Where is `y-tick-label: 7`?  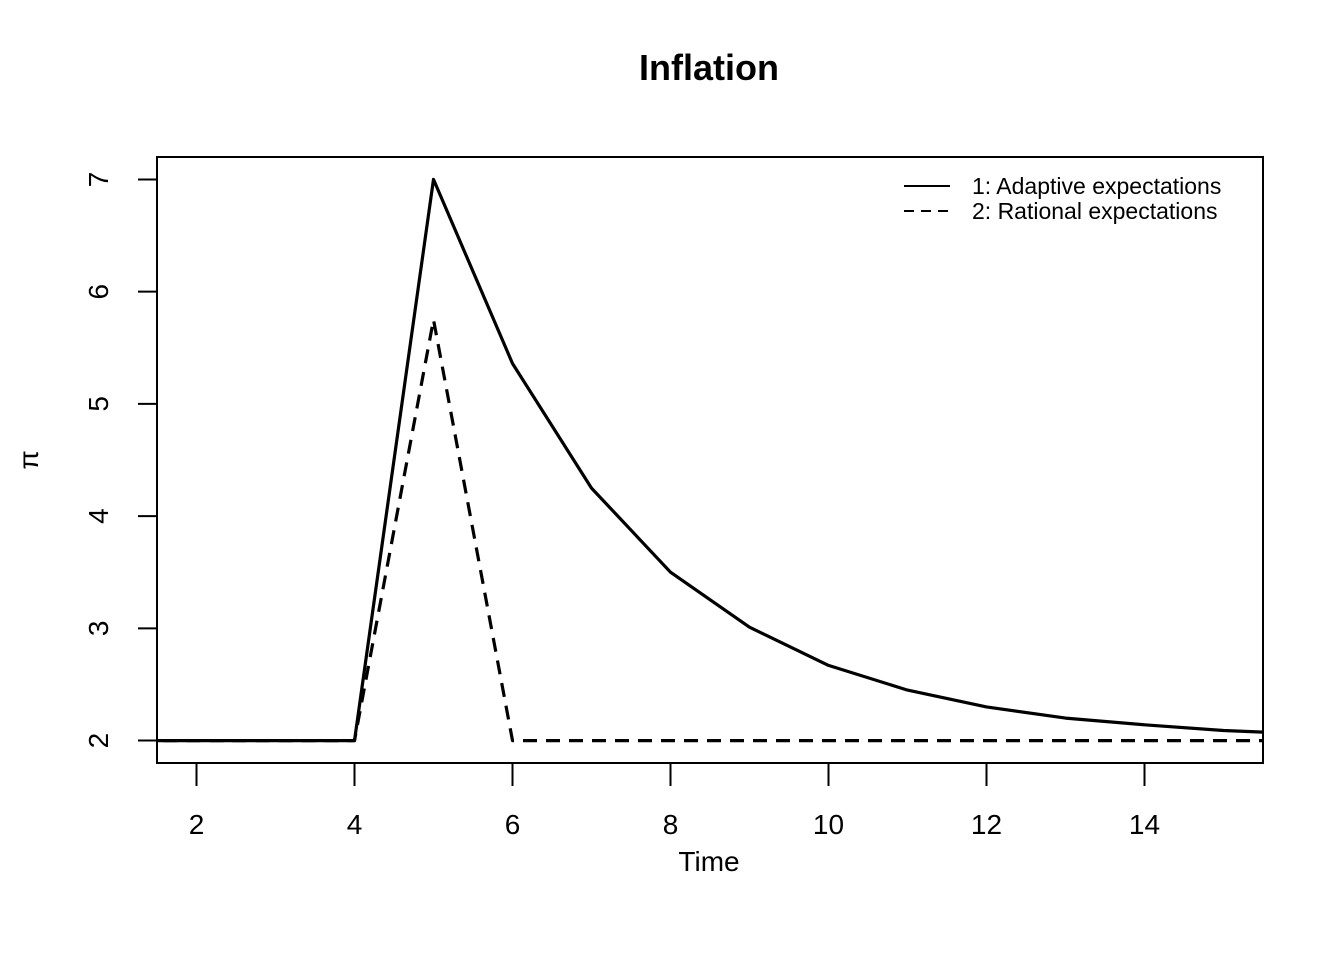
y-tick-label: 7 is located at coordinates (98, 180).